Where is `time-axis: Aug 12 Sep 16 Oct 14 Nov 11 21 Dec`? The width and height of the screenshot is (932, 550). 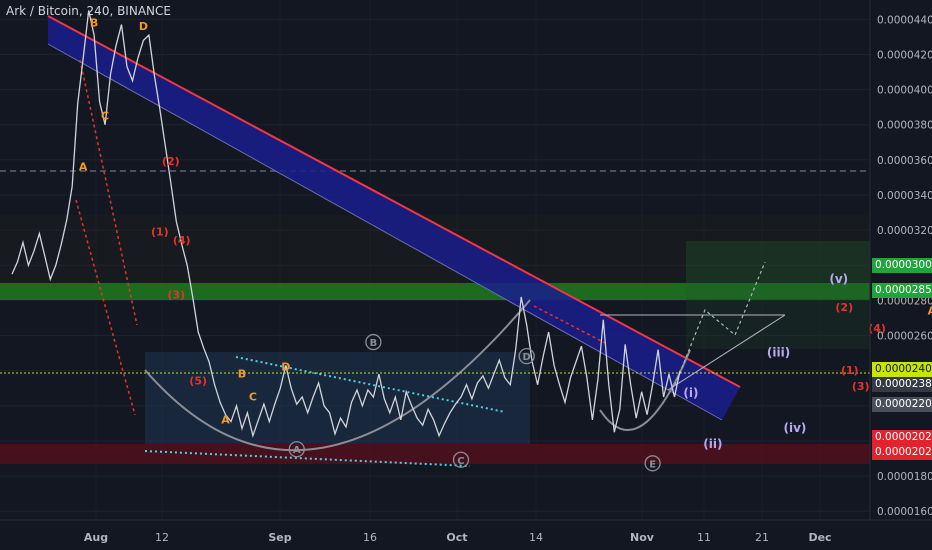 time-axis: Aug 12 Sep 16 Oct 14 Nov 11 21 Dec is located at coordinates (458, 537).